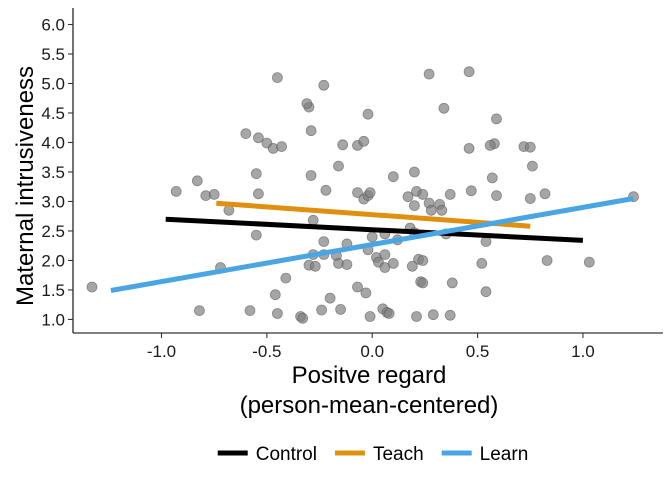 This screenshot has width=672, height=480. Describe the element at coordinates (478, 351) in the screenshot. I see `x-tick-label: 0.5` at that location.